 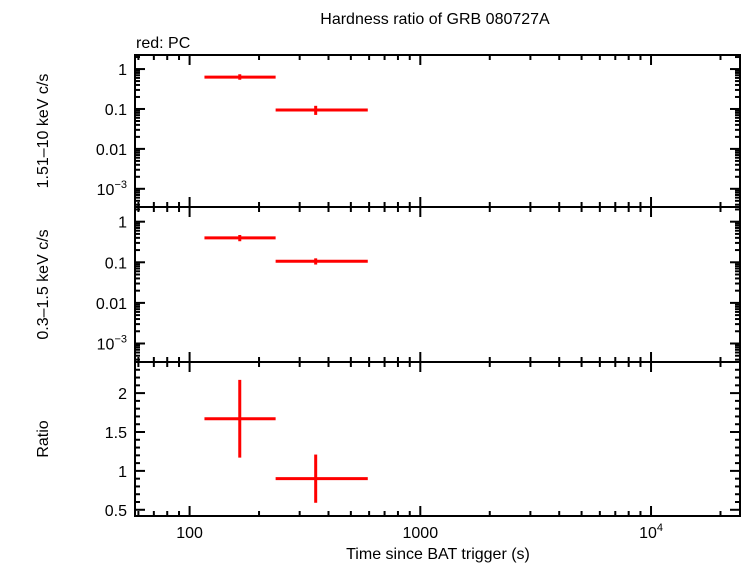 I want to click on x-tick-label: 10⁴, so click(x=651, y=532).